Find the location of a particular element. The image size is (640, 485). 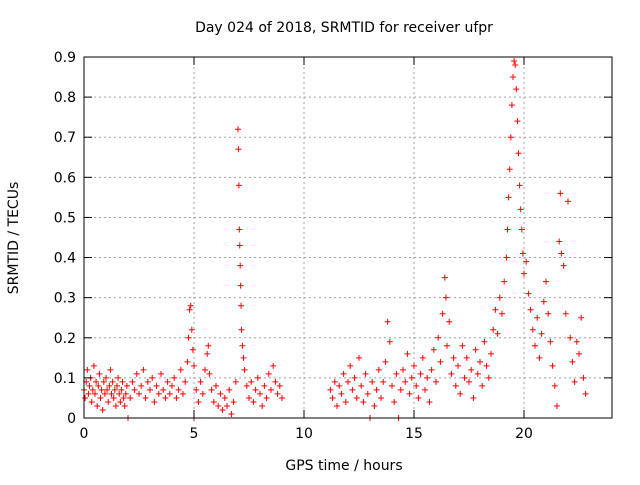

x-tick-label: 20 is located at coordinates (524, 434).